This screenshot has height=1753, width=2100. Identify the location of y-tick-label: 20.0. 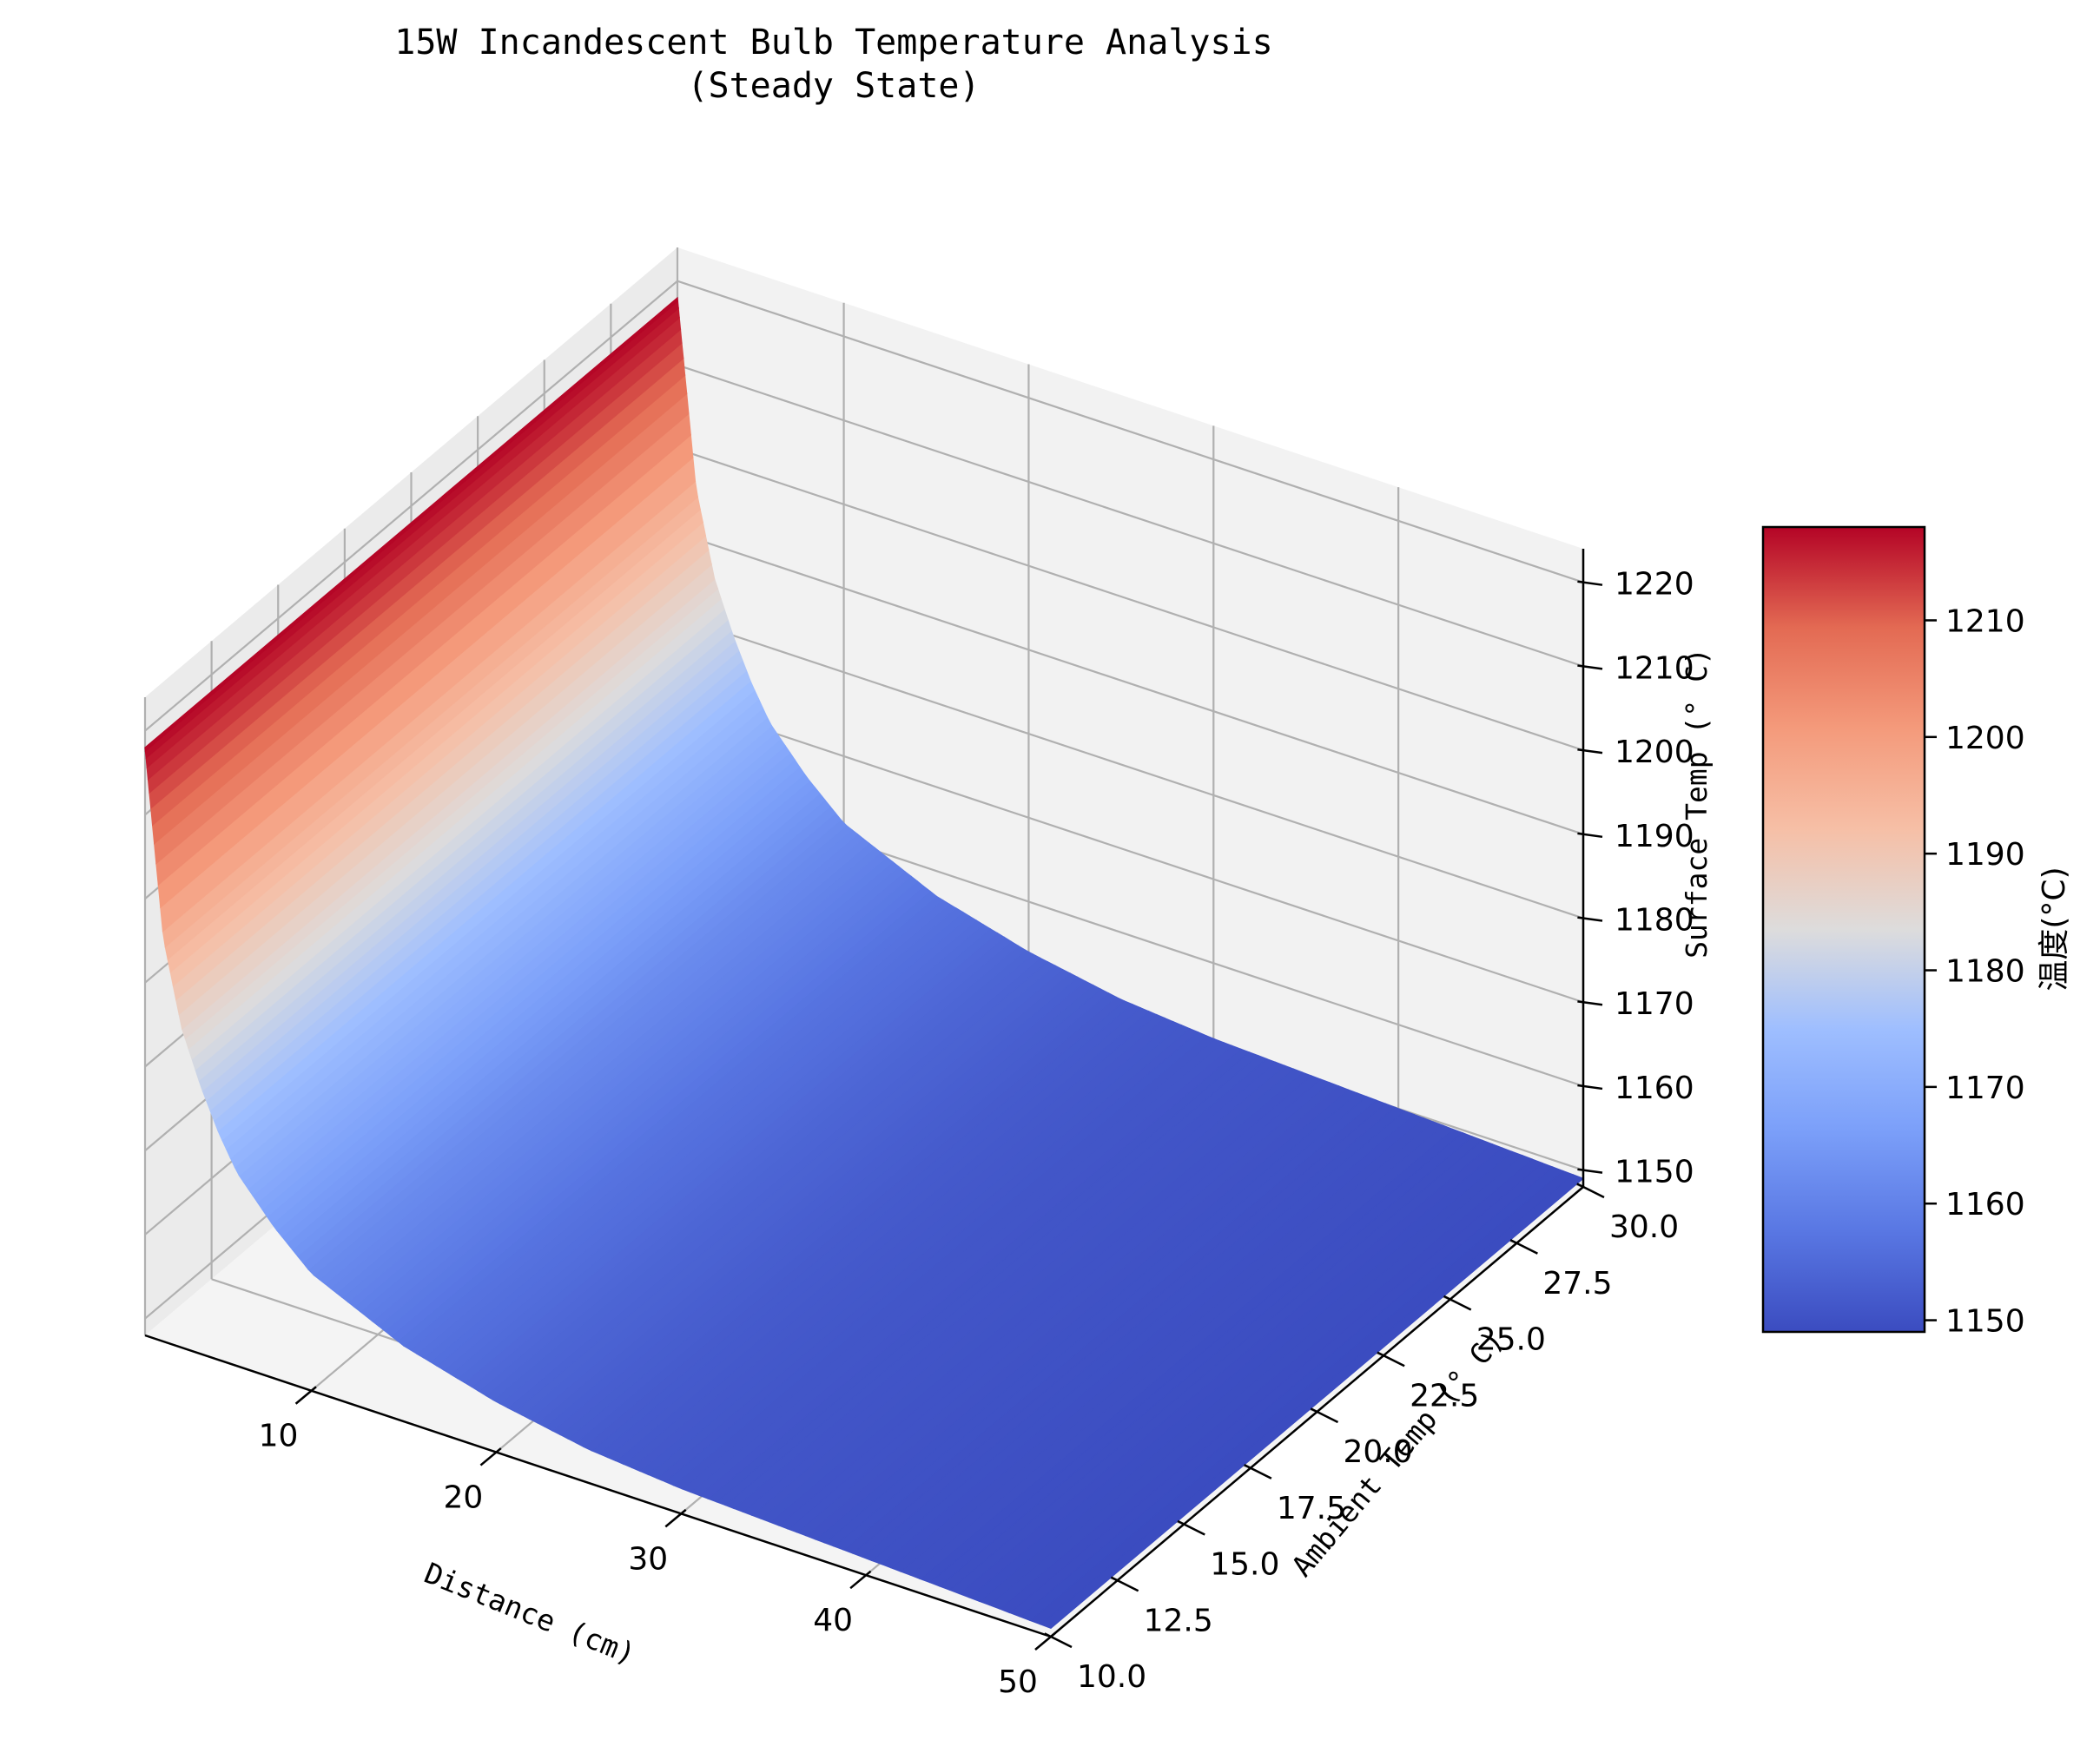
(1378, 1452).